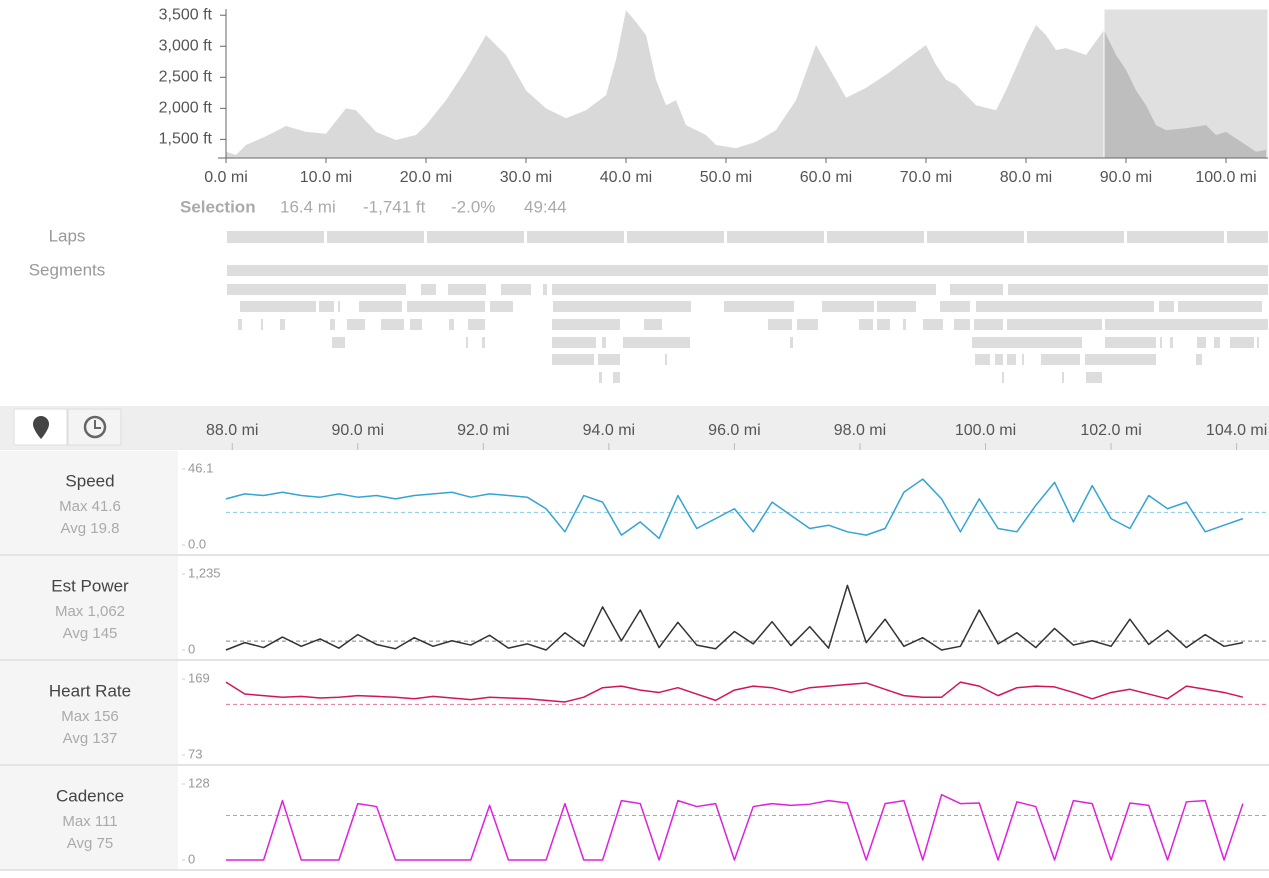 The image size is (1269, 878). I want to click on x-tick-label: 90.0 mi, so click(1126, 177).